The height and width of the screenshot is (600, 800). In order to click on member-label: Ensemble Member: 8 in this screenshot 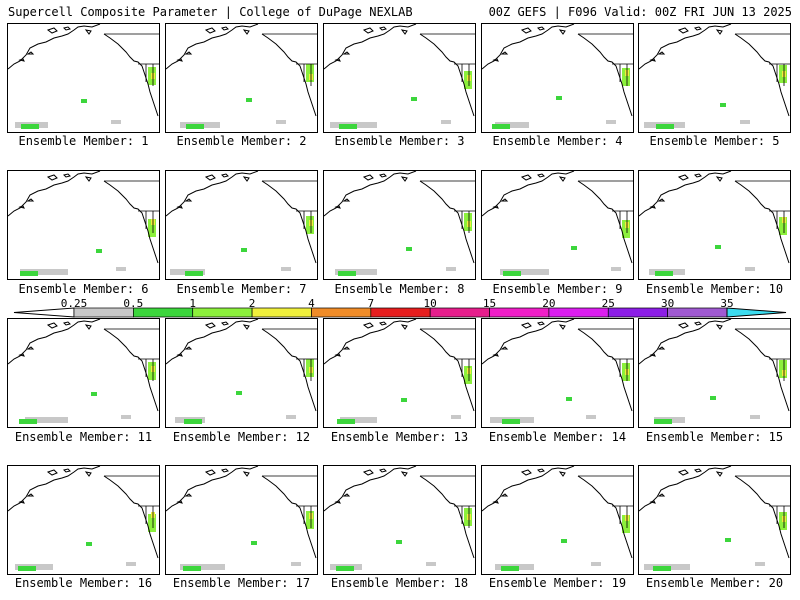, I will do `click(399, 289)`.